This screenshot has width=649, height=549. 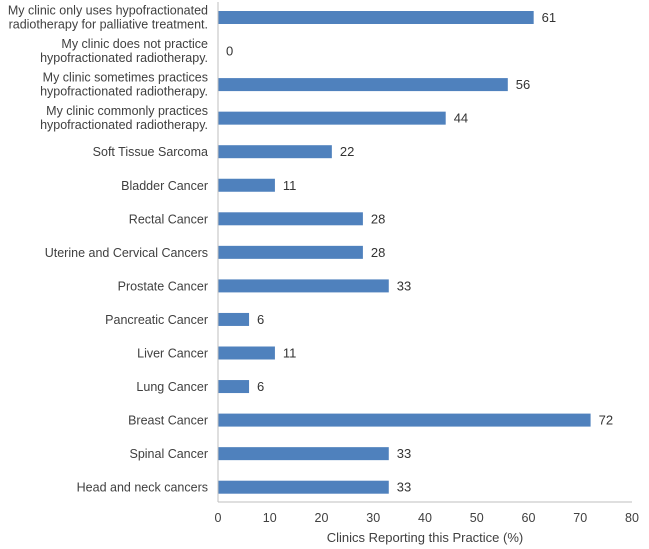 What do you see at coordinates (164, 186) in the screenshot?
I see `category-label: Bladder Cancer` at bounding box center [164, 186].